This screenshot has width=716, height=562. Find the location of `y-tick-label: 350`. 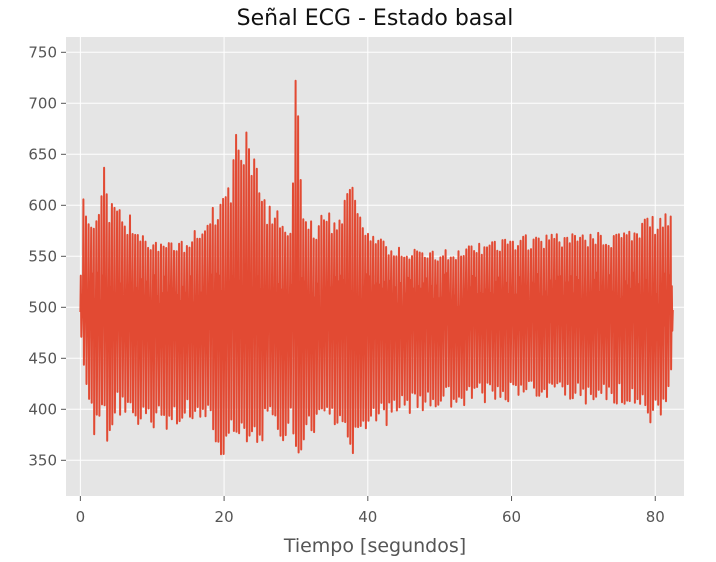

y-tick-label: 350 is located at coordinates (42, 460).